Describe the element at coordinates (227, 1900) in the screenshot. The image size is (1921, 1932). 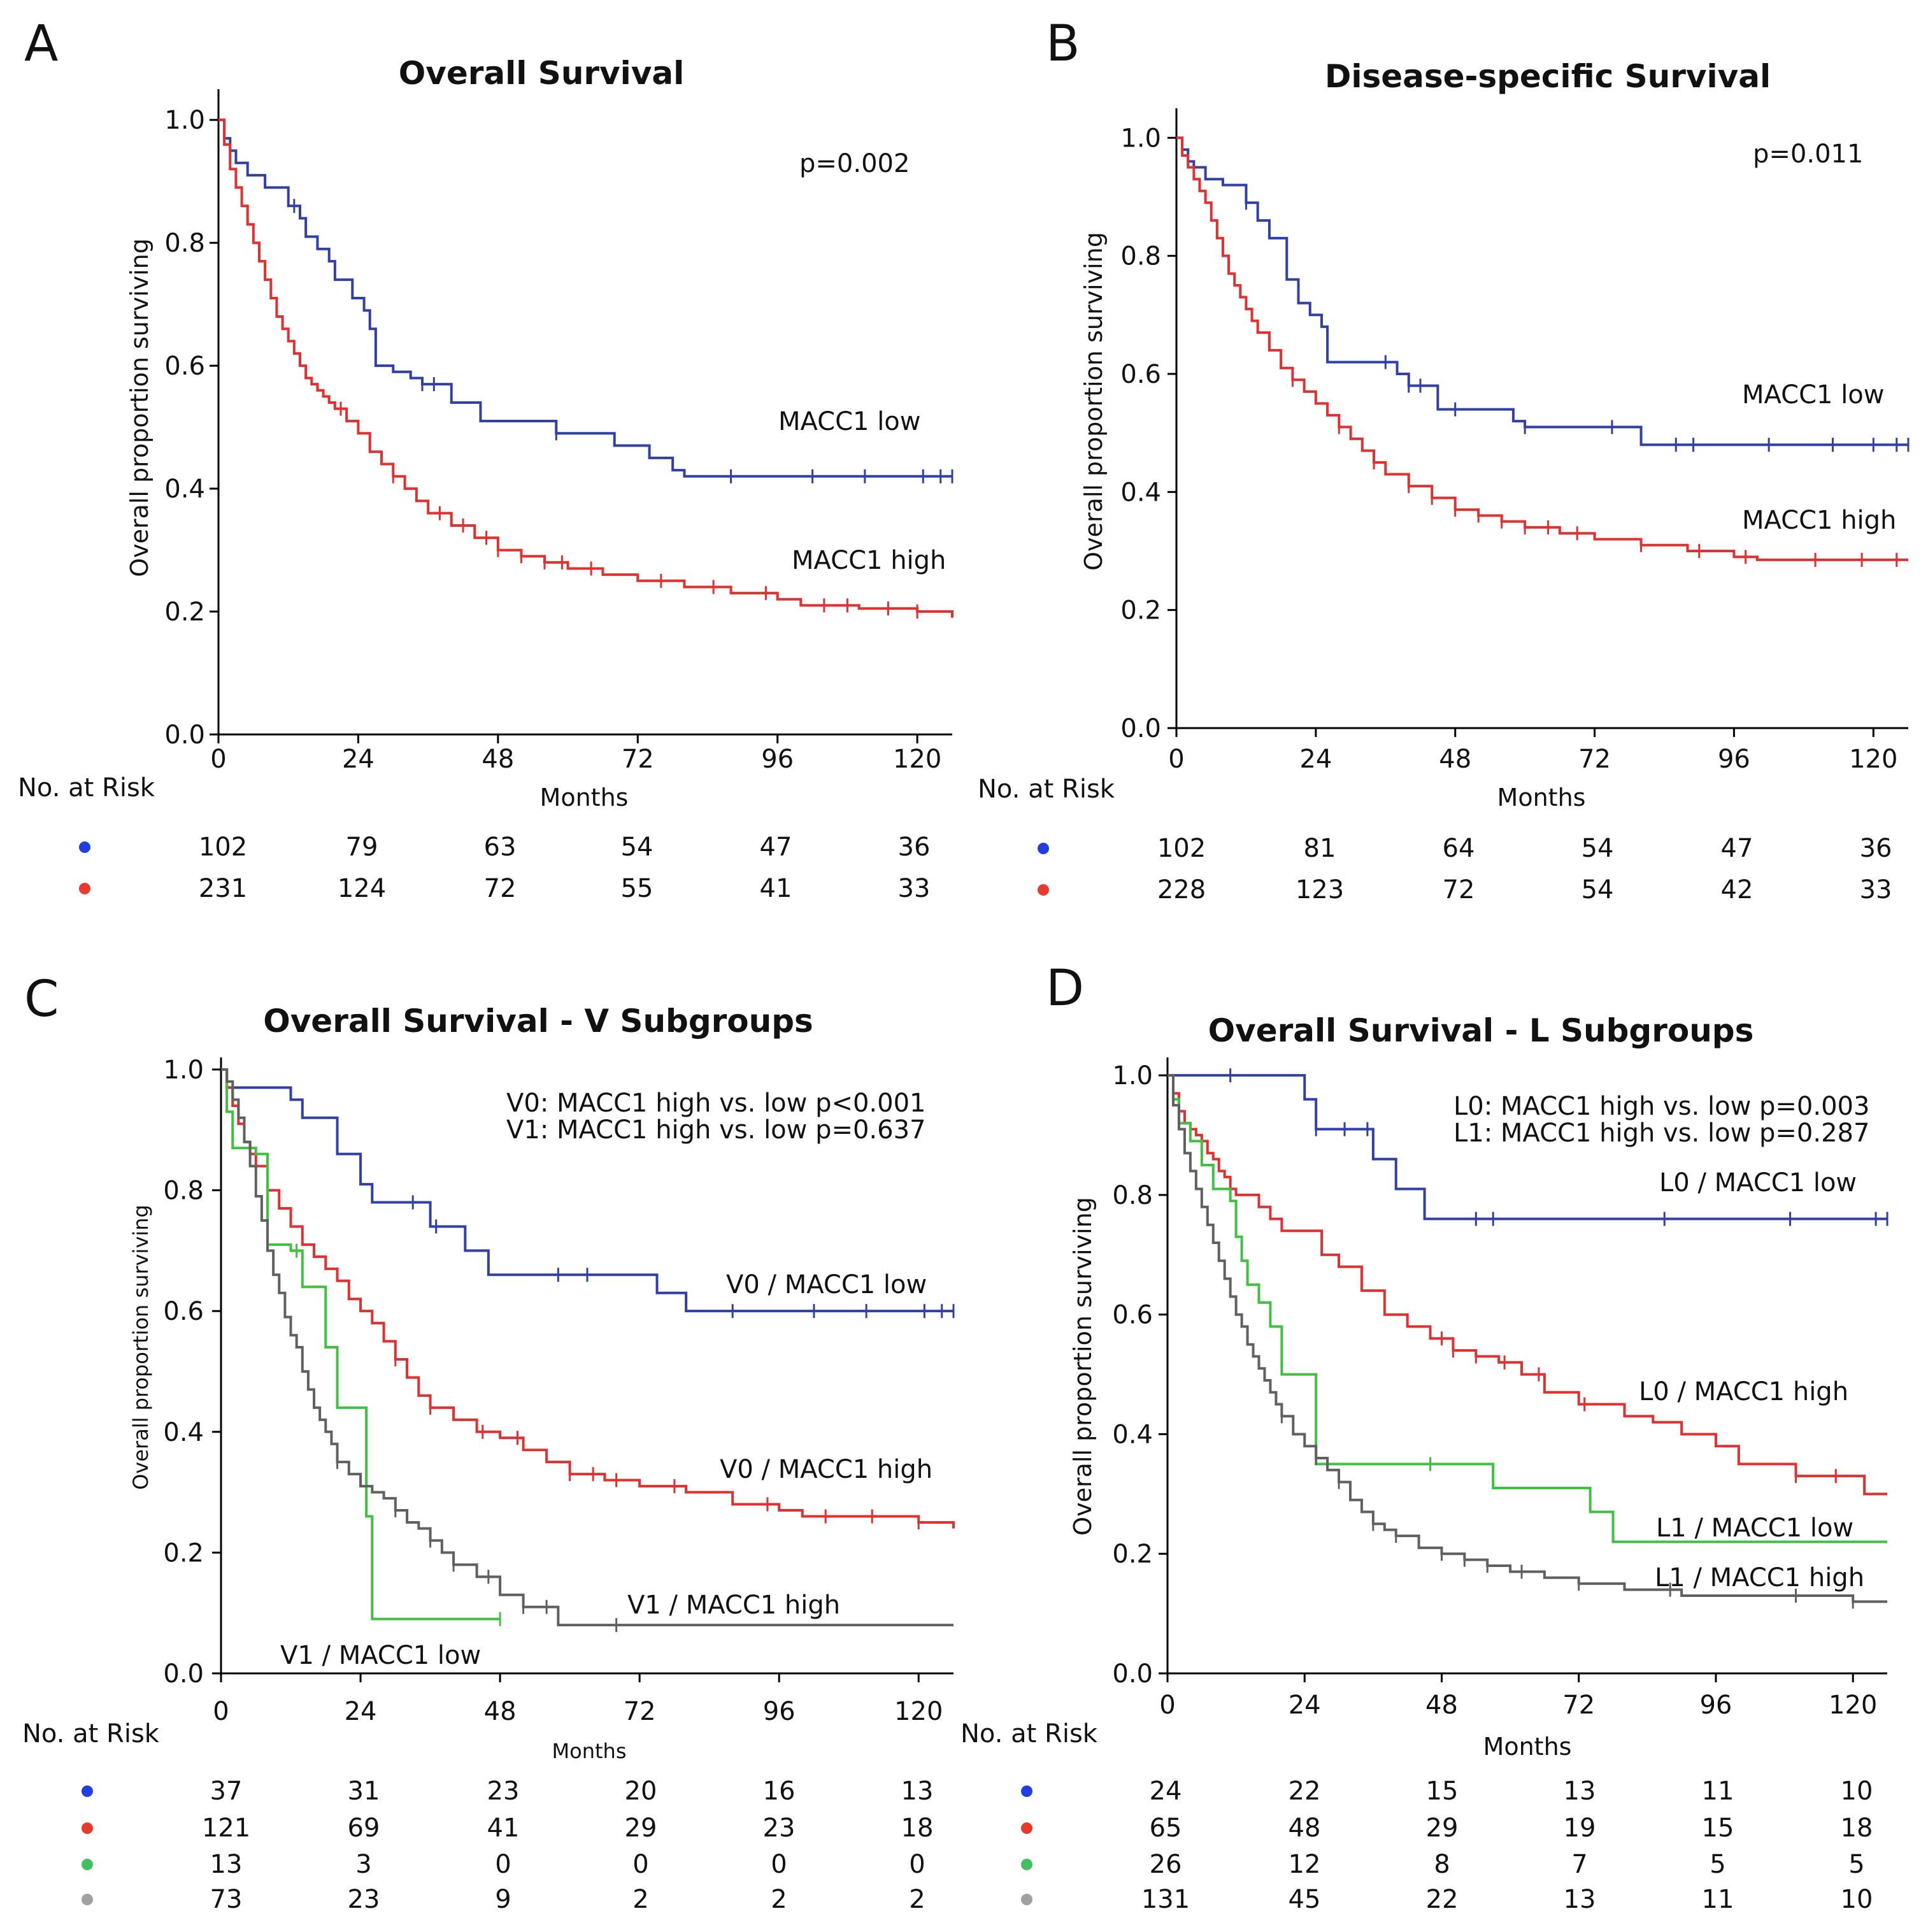
I see `risk-value: 73` at that location.